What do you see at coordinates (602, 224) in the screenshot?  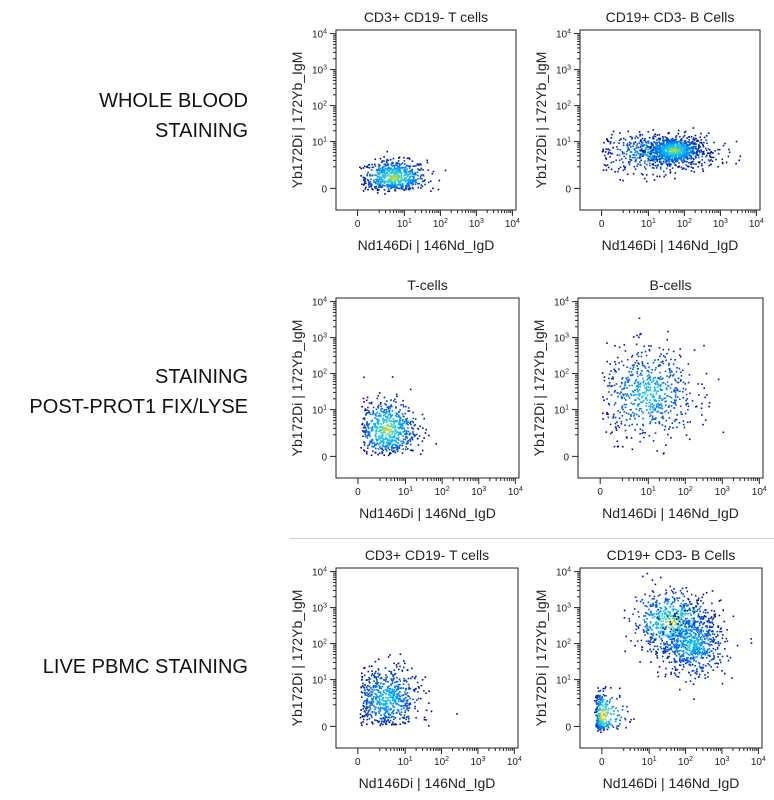 I see `x-tick-label: 0` at bounding box center [602, 224].